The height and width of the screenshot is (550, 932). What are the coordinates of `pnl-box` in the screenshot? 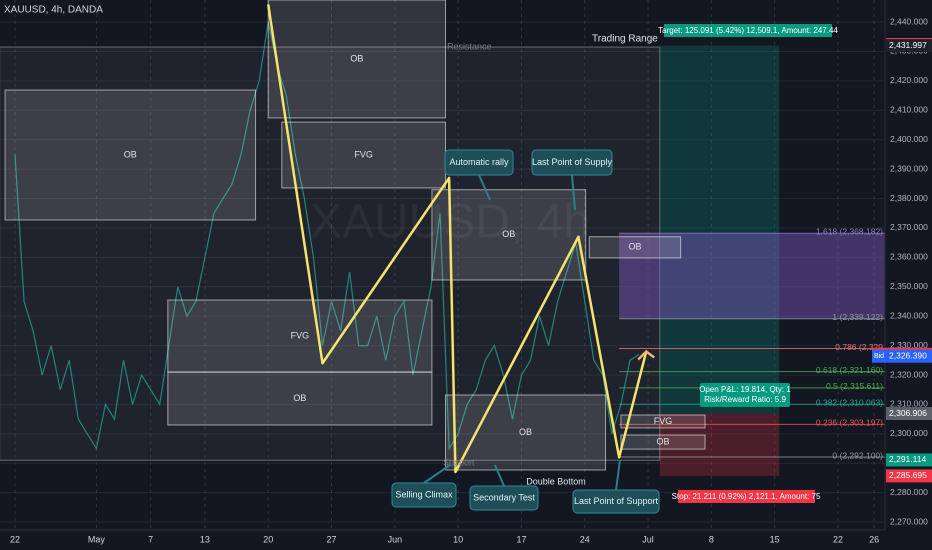 It's located at (745, 395).